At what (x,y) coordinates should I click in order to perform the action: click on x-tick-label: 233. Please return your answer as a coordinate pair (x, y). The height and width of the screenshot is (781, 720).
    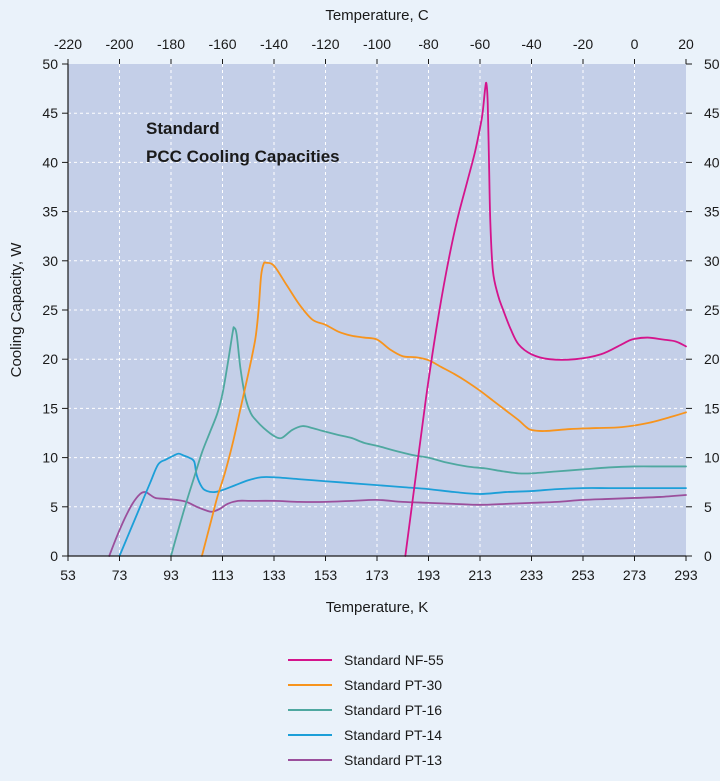
    Looking at the image, I should click on (532, 575).